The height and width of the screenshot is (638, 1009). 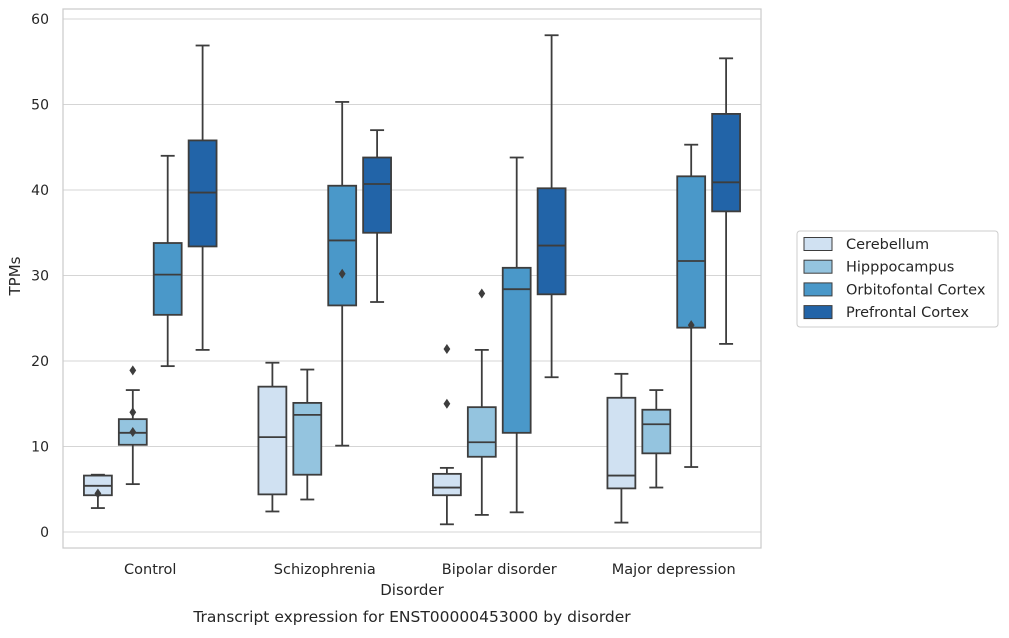 I want to click on y-tick-label: 10, so click(x=40, y=448).